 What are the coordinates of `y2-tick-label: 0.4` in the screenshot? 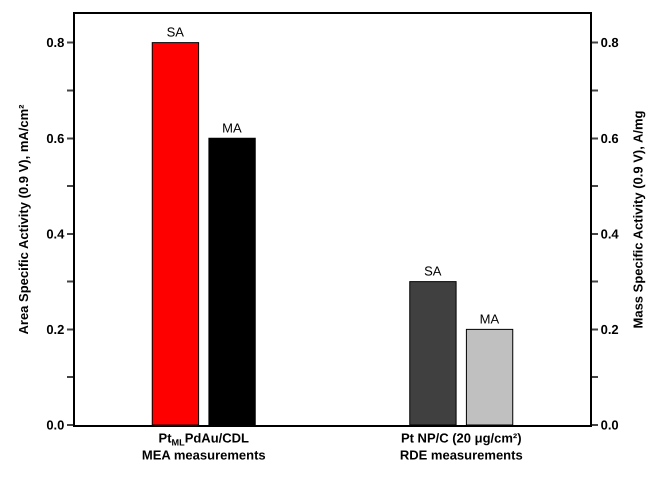 It's located at (610, 234).